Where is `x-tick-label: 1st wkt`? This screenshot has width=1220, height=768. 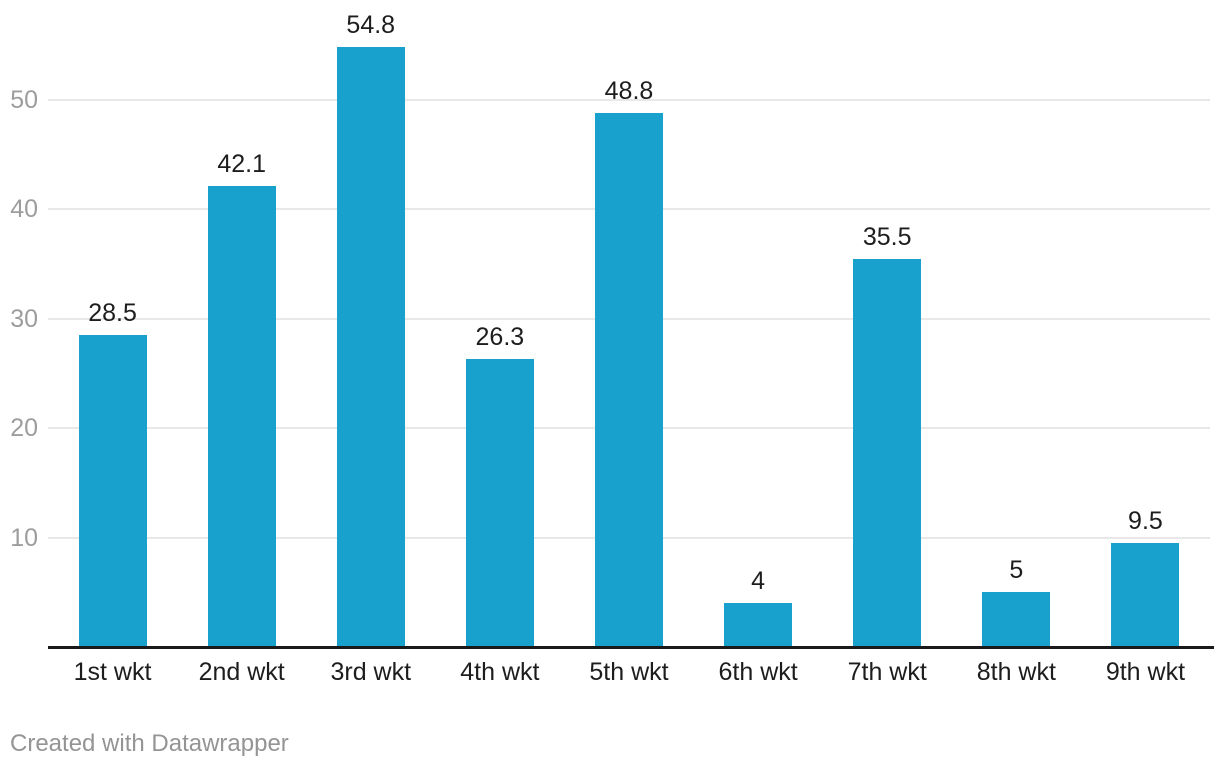
x-tick-label: 1st wkt is located at coordinates (112, 672).